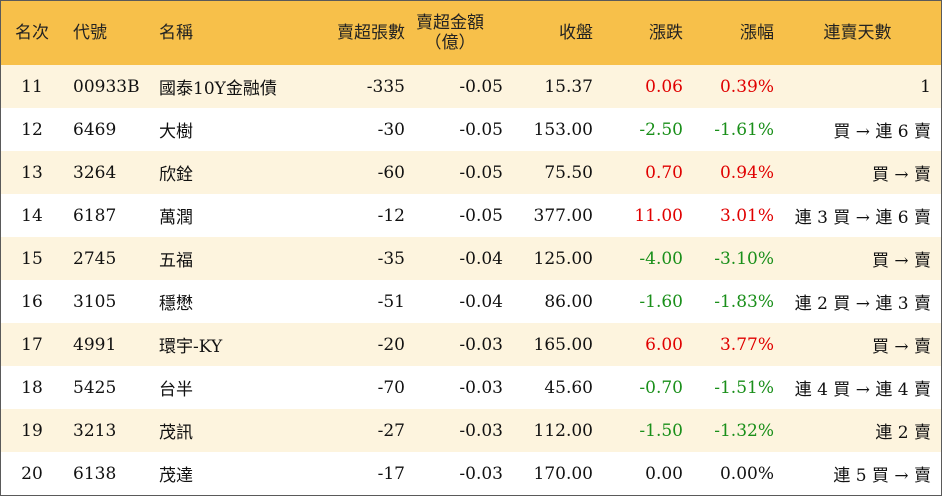 The image size is (942, 496). What do you see at coordinates (90, 33) in the screenshot?
I see `header-code: 代號` at bounding box center [90, 33].